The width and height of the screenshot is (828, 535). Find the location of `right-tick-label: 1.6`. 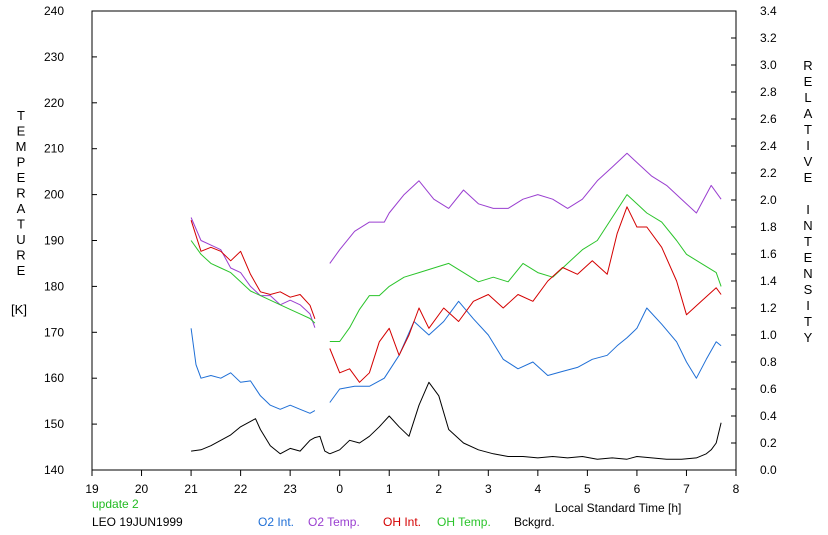

right-tick-label: 1.6 is located at coordinates (768, 254).